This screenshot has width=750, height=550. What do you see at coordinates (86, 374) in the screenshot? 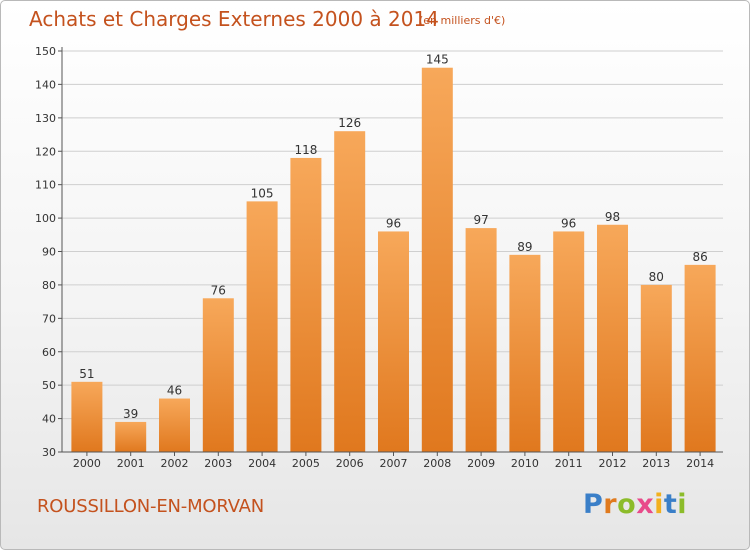
I see `bar-value-label: 51` at bounding box center [86, 374].